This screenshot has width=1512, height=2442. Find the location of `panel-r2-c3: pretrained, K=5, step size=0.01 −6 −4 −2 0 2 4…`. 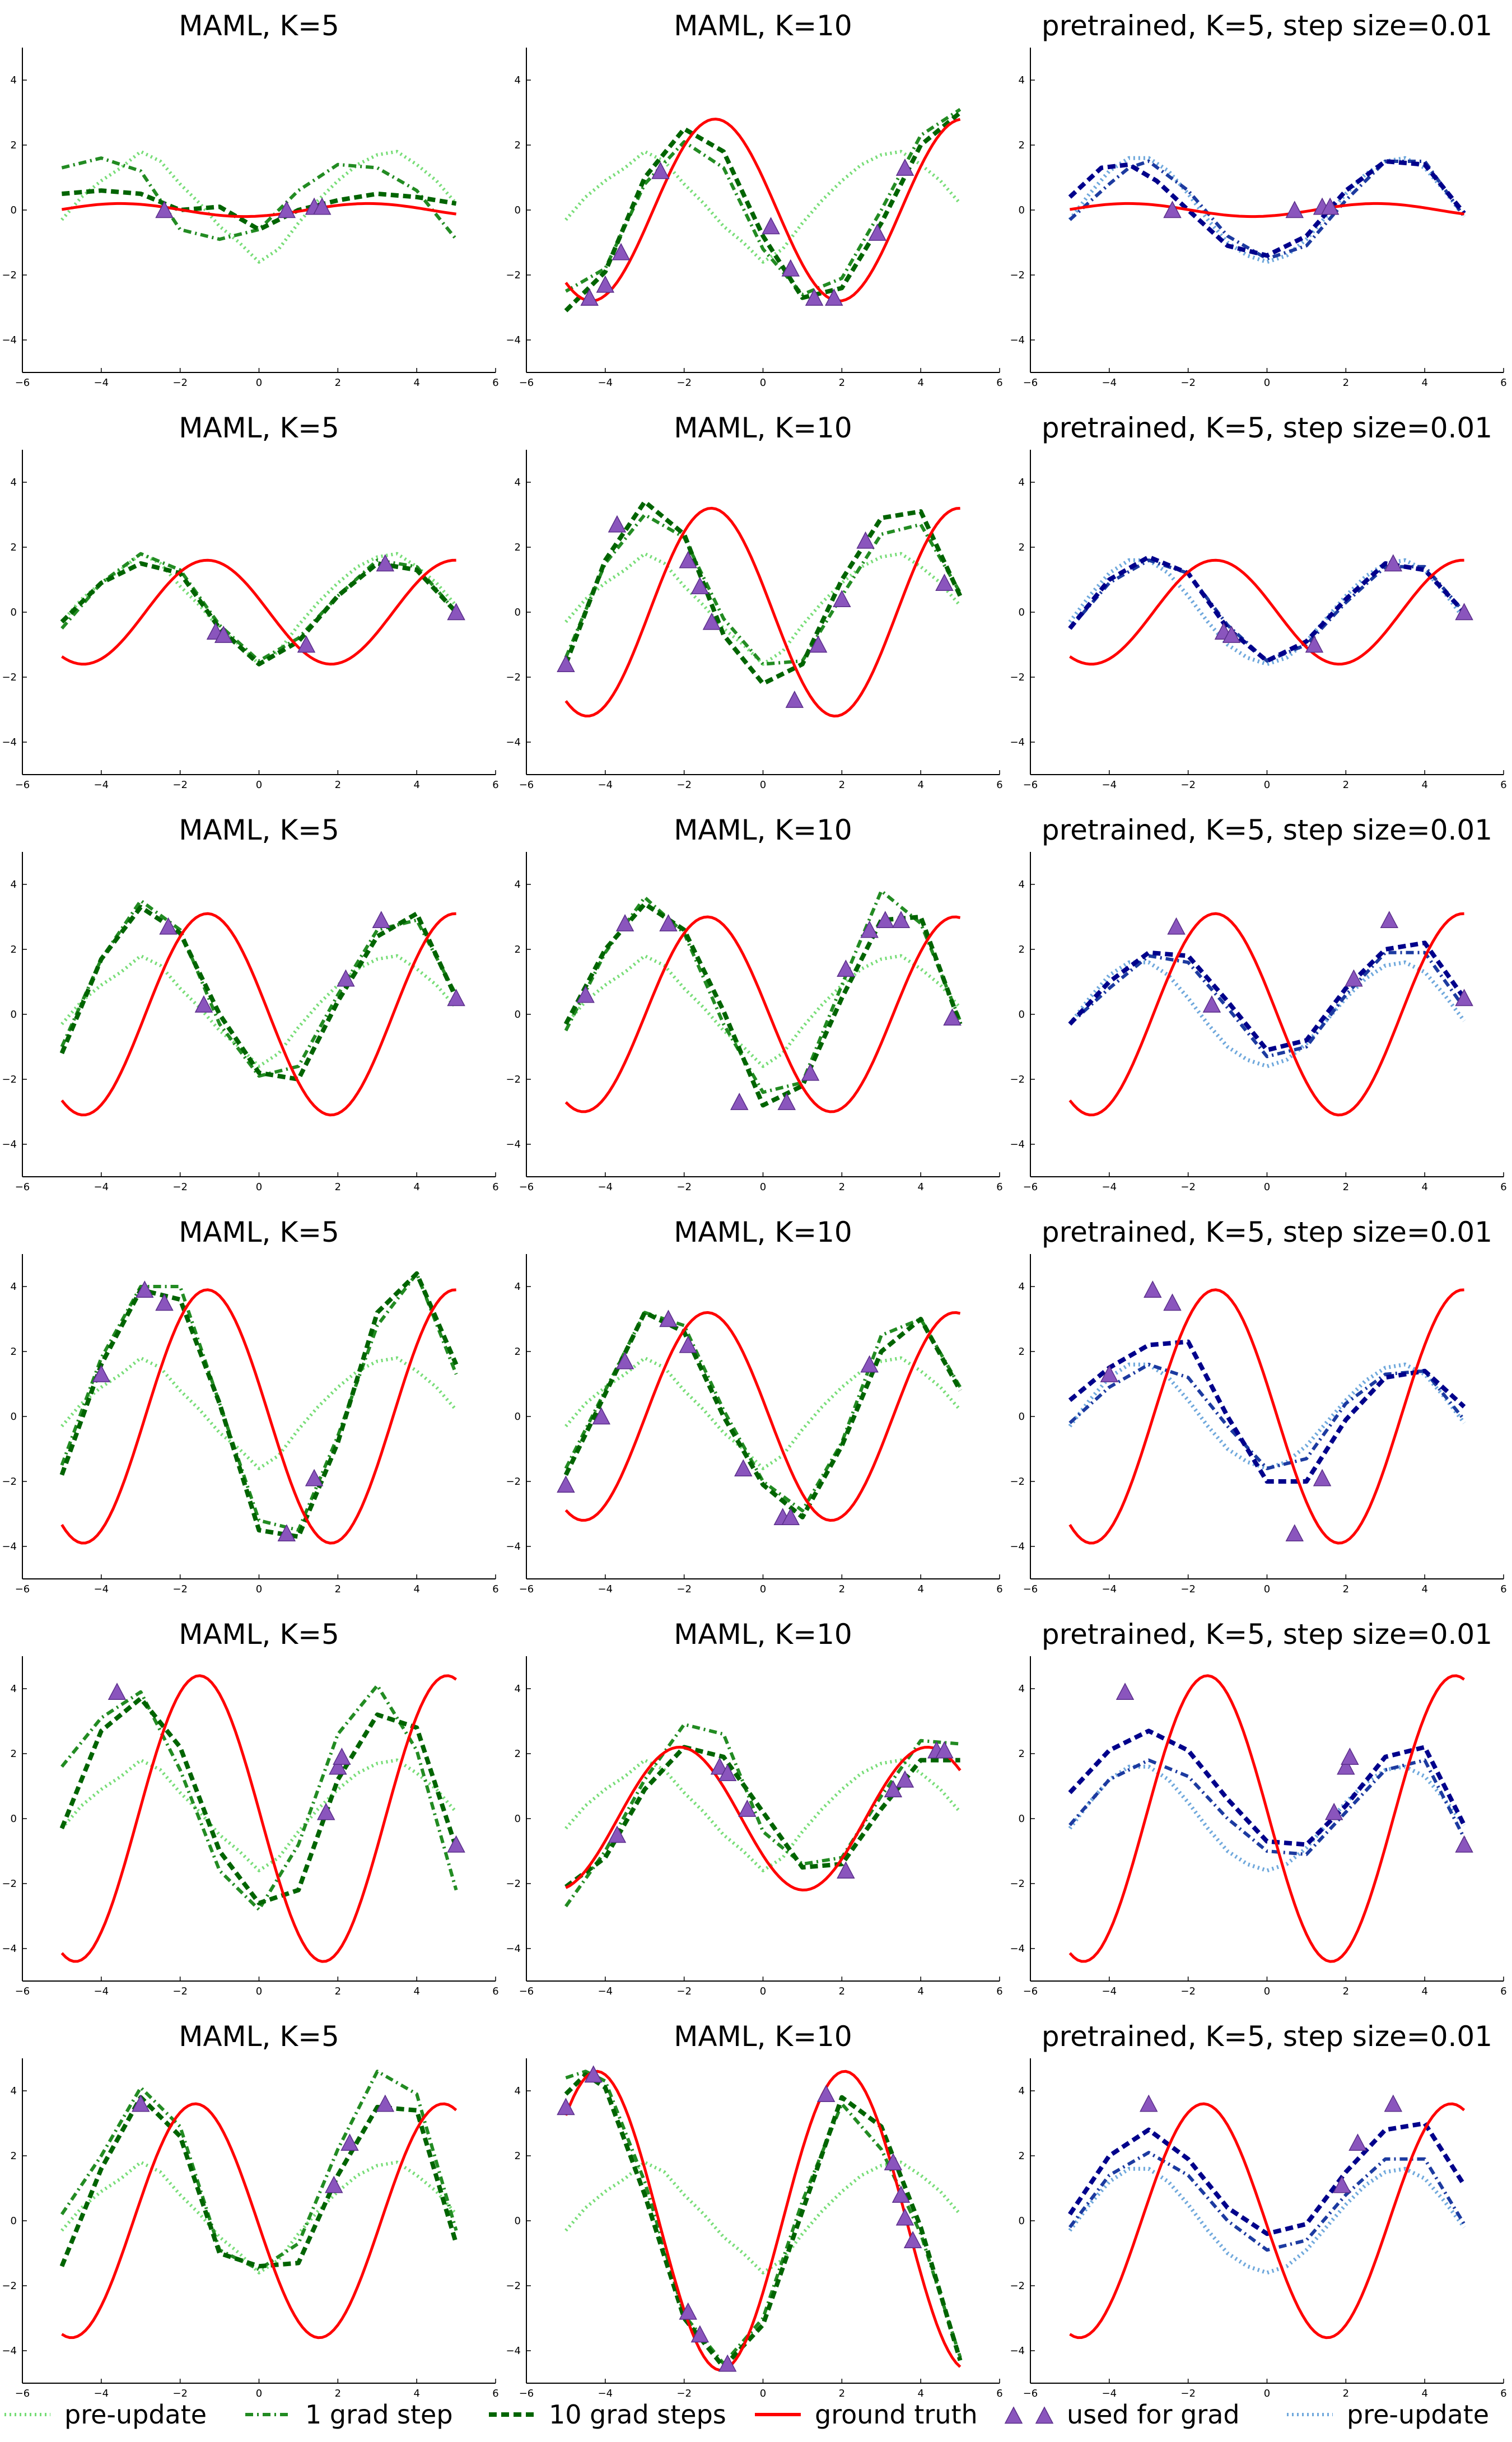

panel-r2-c3: pretrained, K=5, step size=0.01 −6 −4 −2 0 2 4… is located at coordinates (1258, 601).